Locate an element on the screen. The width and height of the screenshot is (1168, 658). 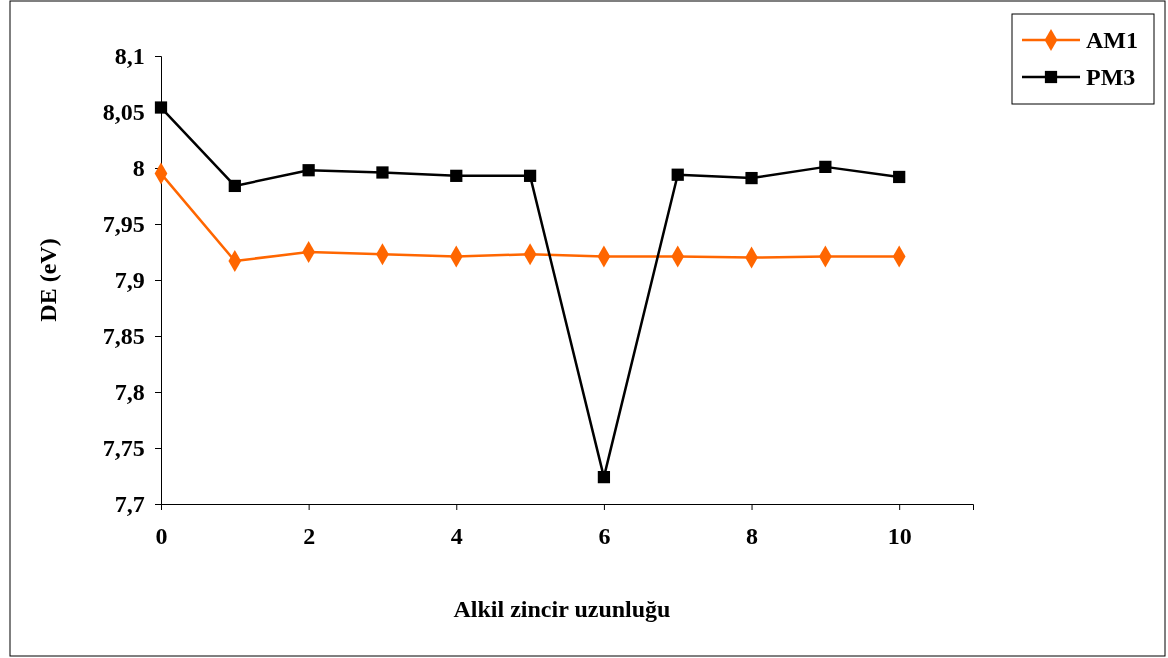
x-tick-label: 10 is located at coordinates (899, 536).